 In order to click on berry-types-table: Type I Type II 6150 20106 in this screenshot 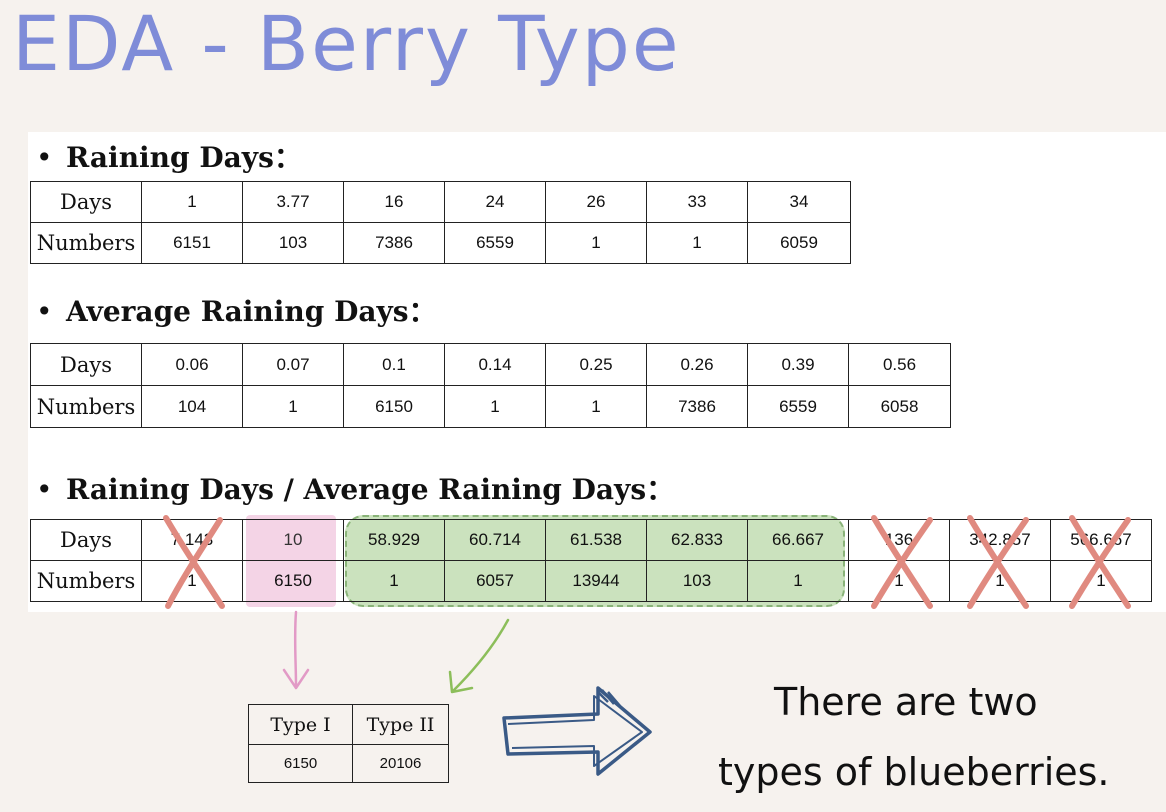, I will do `click(348, 743)`.